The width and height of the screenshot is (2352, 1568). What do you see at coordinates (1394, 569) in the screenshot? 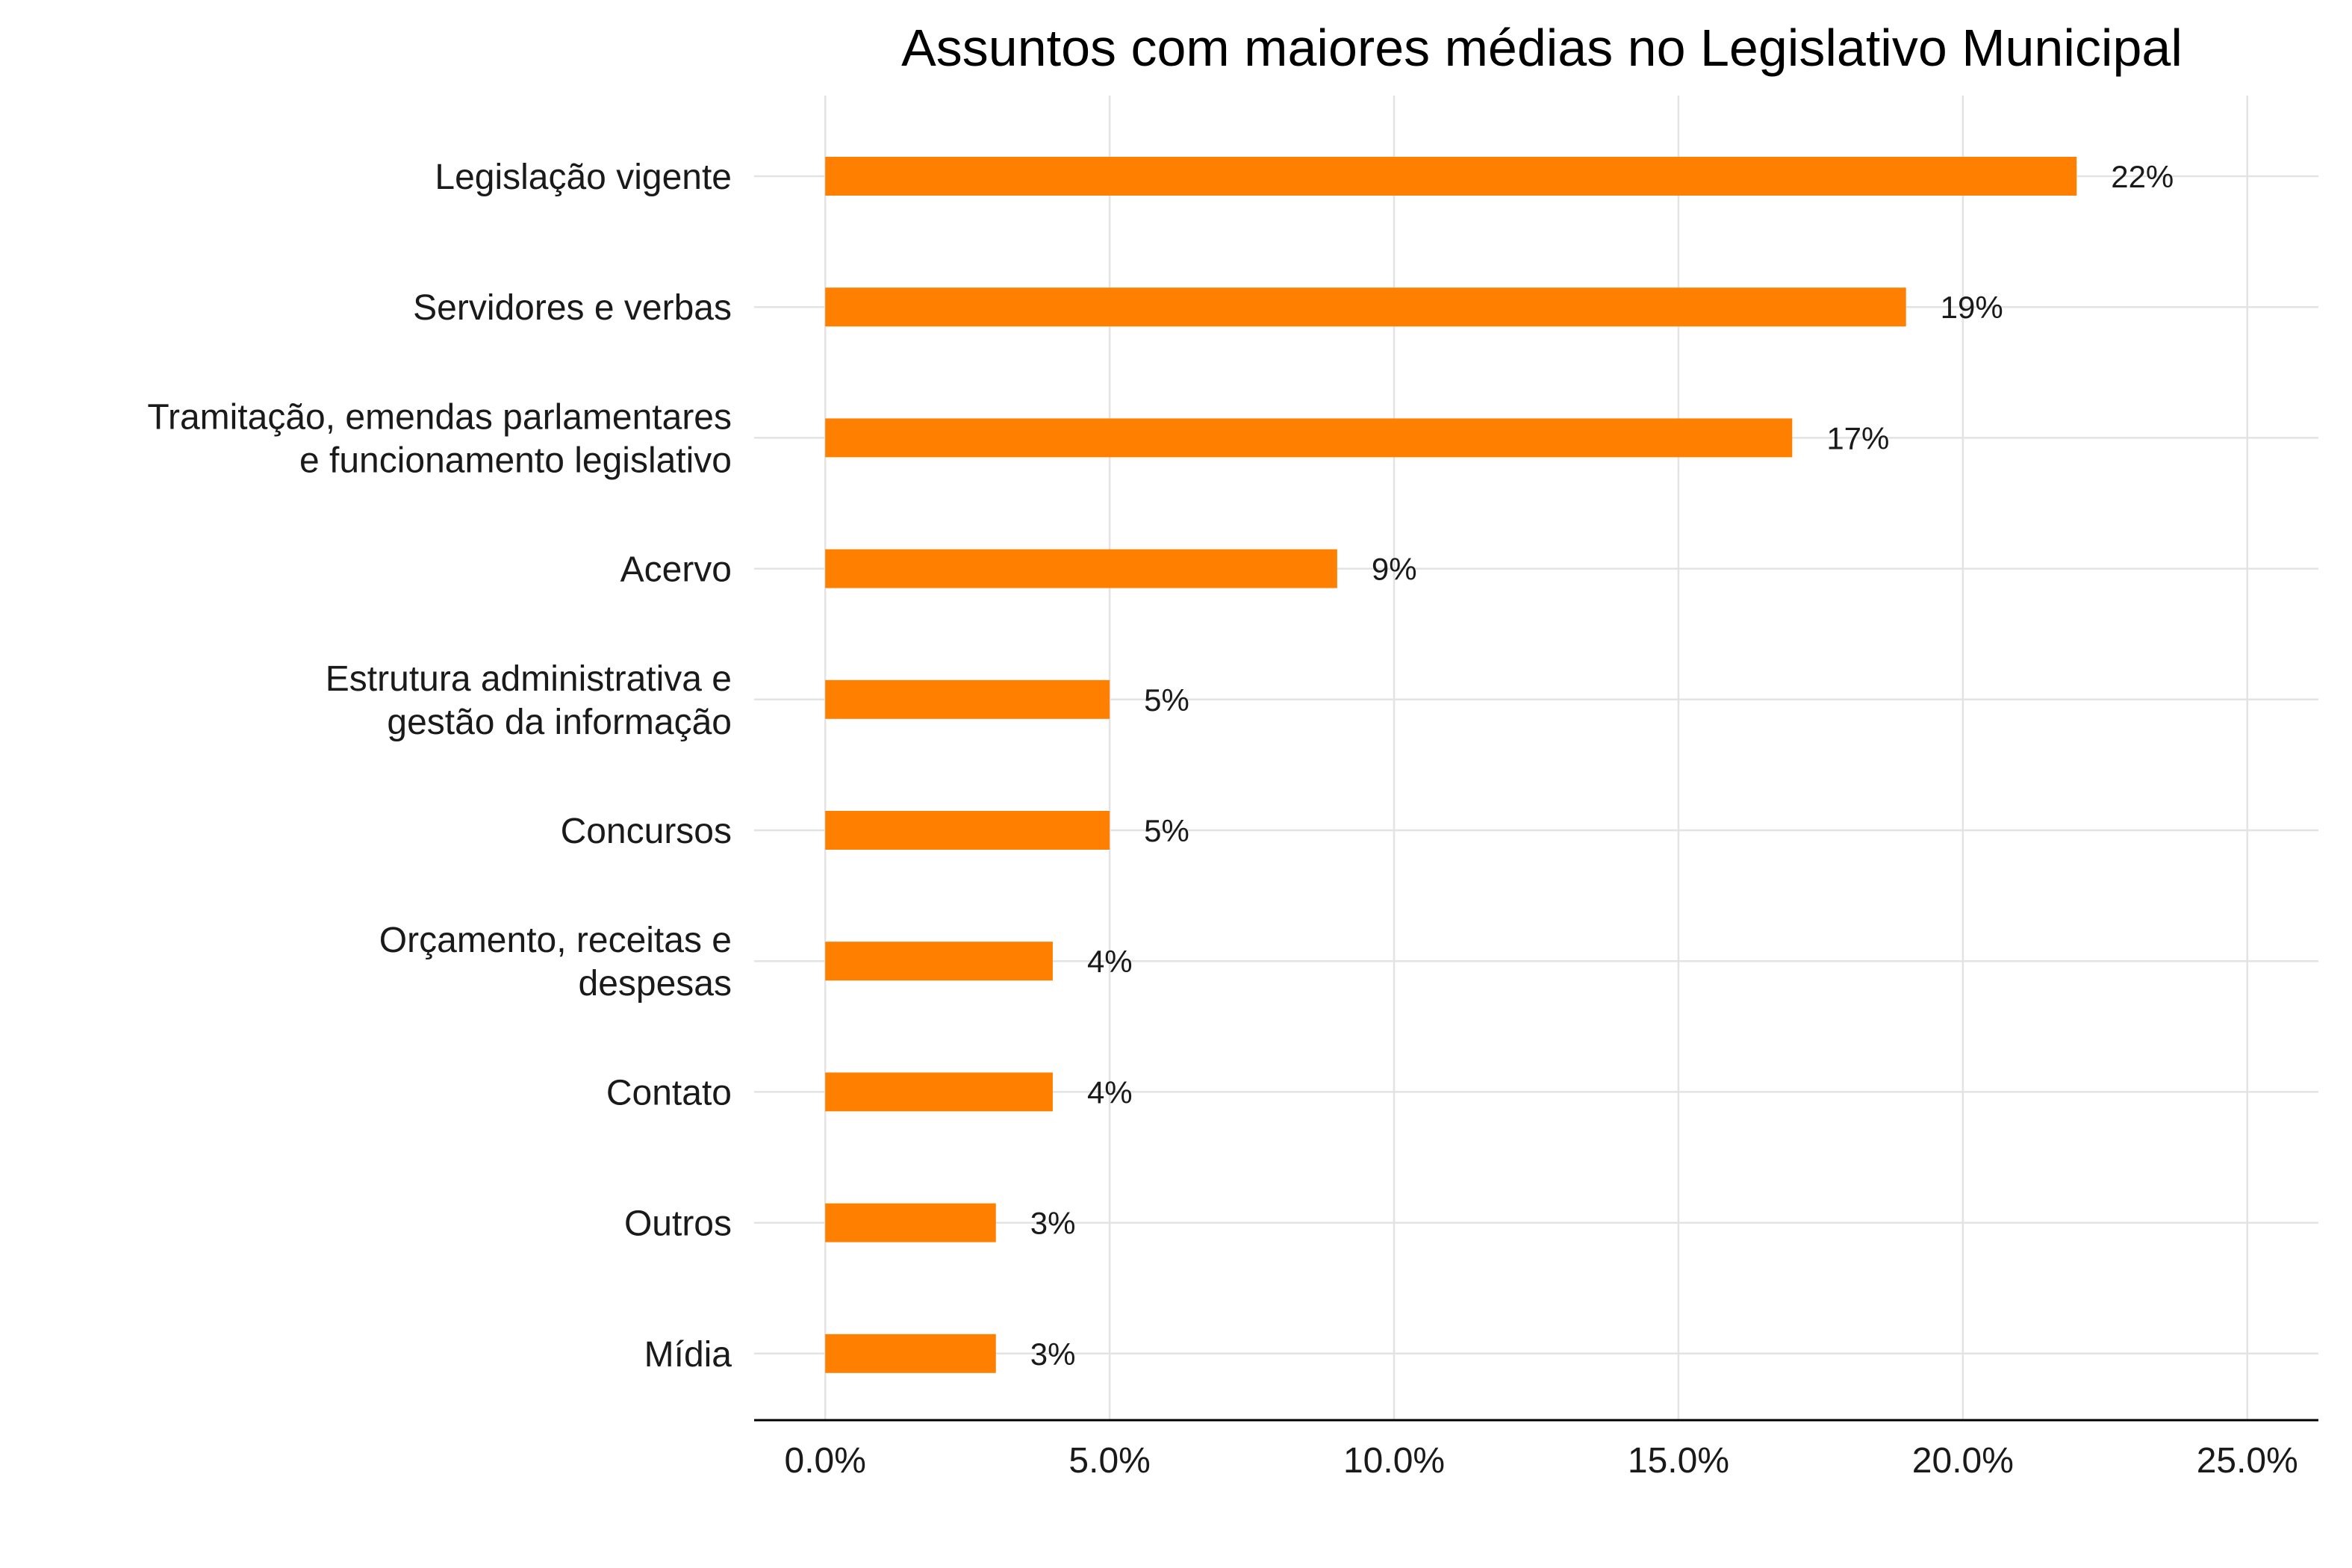
I see `data-label: 9%` at bounding box center [1394, 569].